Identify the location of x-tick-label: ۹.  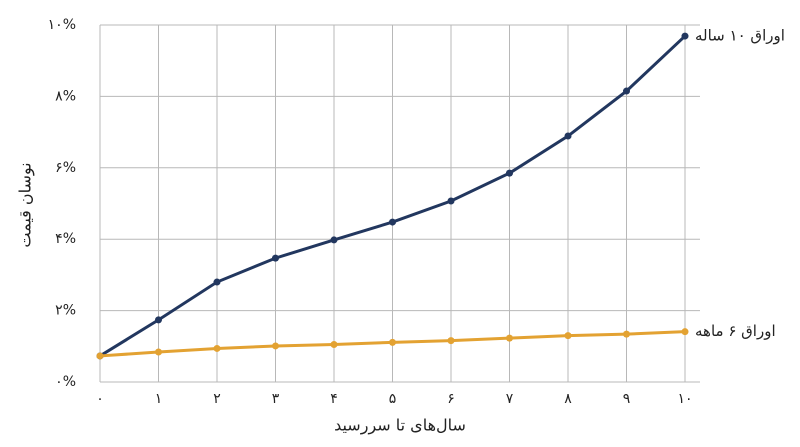
(627, 399).